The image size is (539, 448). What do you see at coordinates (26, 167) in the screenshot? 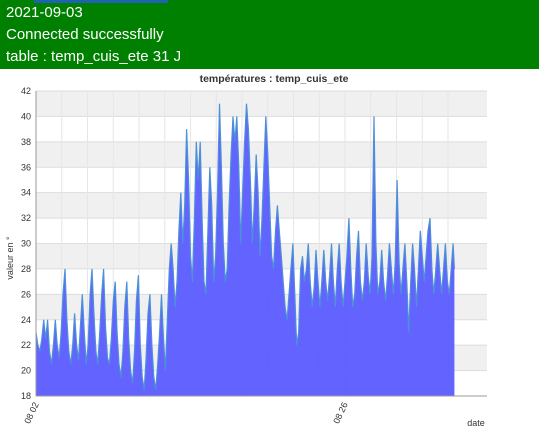
I see `y-tick-label: 36` at bounding box center [26, 167].